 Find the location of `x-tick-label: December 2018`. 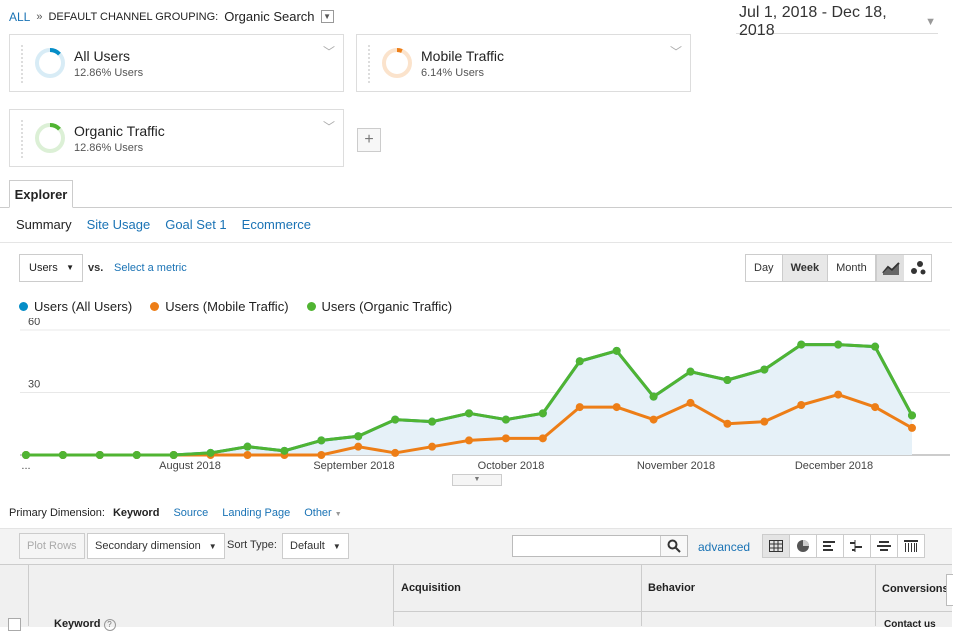

x-tick-label: December 2018 is located at coordinates (834, 466).